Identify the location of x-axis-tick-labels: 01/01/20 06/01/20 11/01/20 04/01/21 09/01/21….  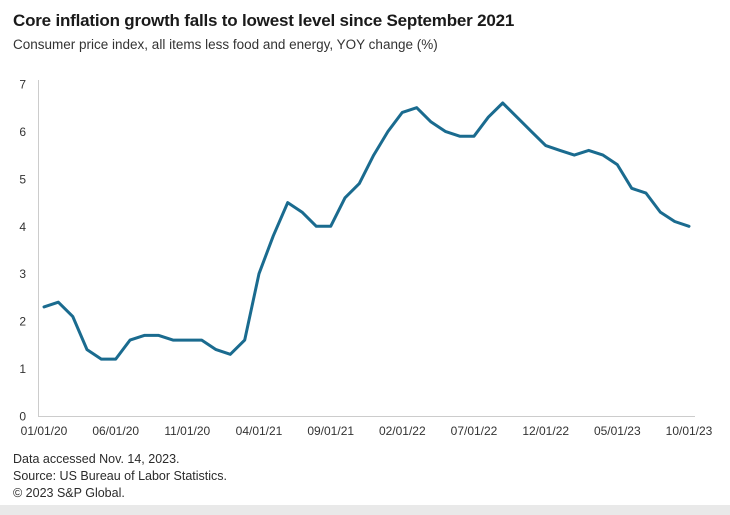
(367, 431).